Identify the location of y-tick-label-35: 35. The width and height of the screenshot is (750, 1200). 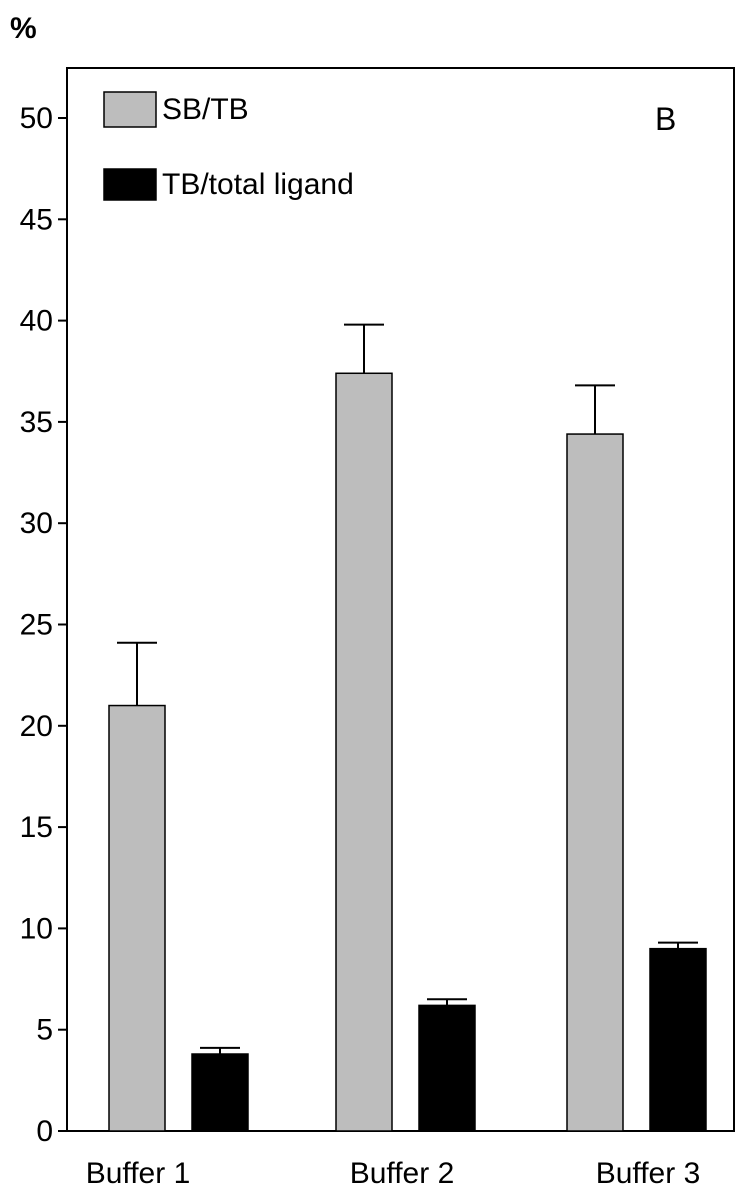
(36, 422).